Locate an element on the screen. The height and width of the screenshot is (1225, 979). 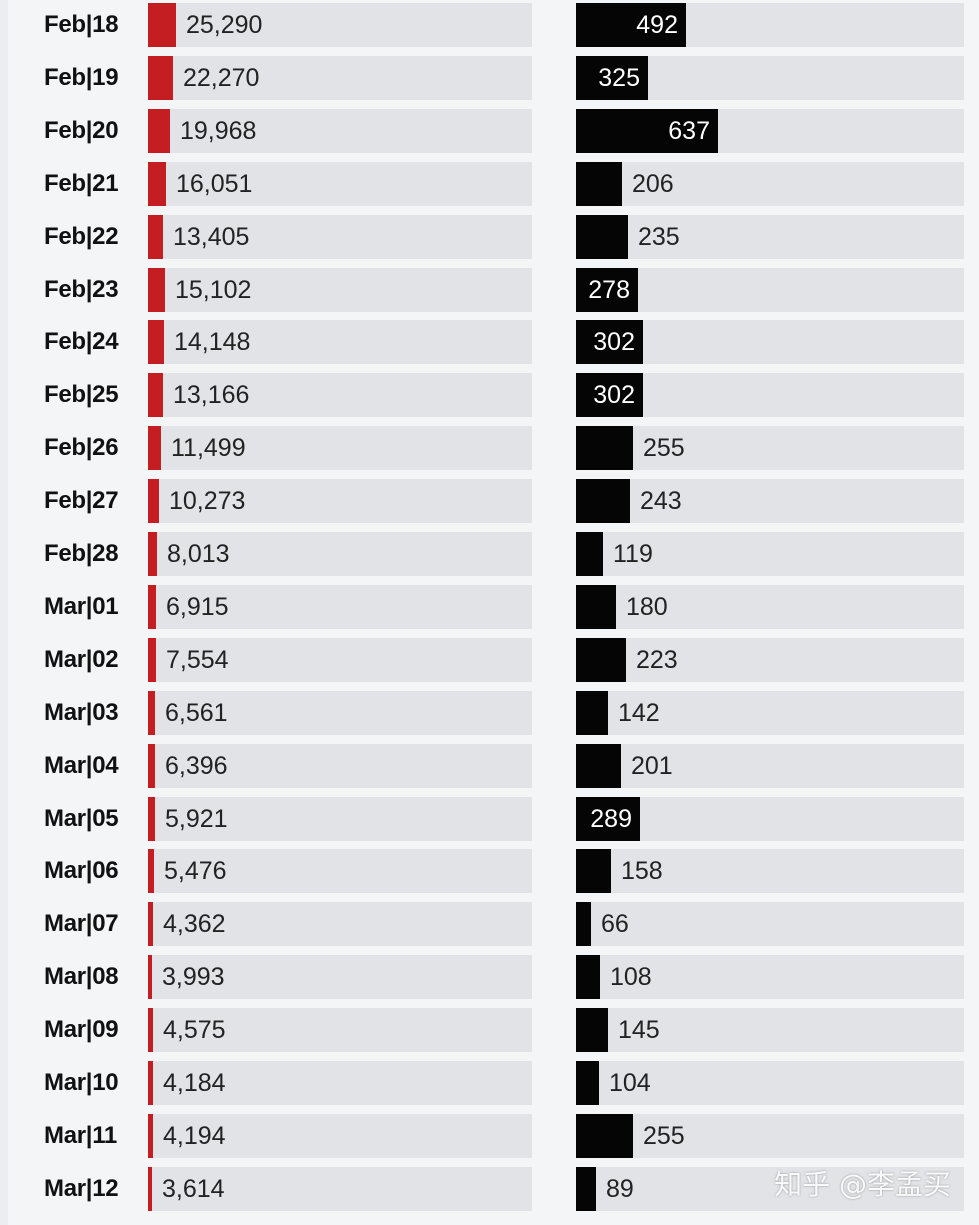
chart-row: Mar|01 6,915 180 is located at coordinates (493, 607).